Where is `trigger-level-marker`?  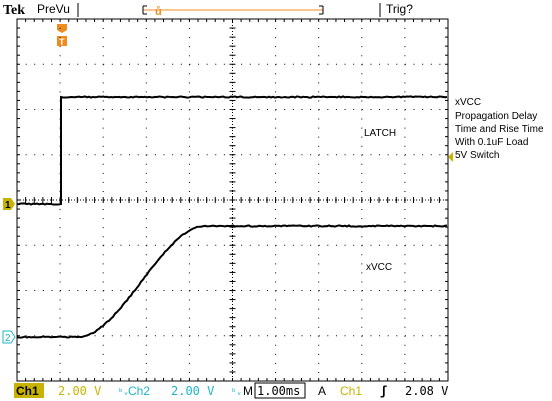 trigger-level-marker is located at coordinates (450, 157).